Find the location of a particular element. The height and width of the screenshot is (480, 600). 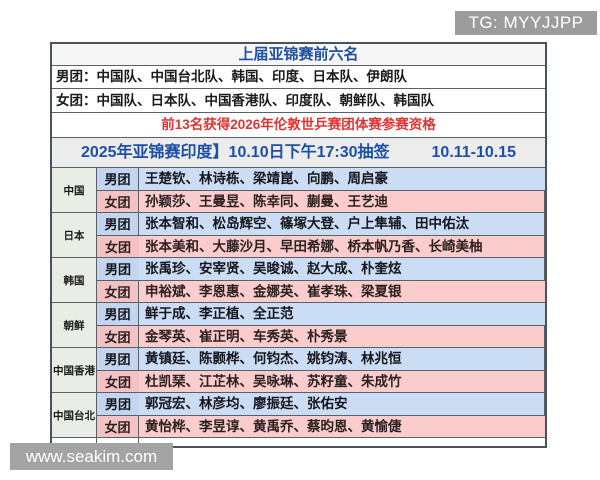

country-cell: 中国台北 is located at coordinates (74, 415).